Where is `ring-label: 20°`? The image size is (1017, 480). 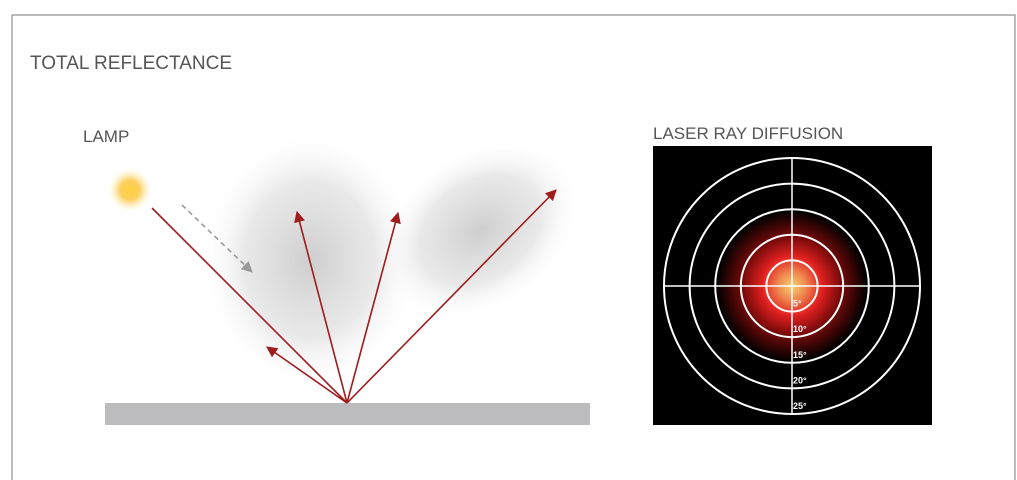
ring-label: 20° is located at coordinates (800, 380).